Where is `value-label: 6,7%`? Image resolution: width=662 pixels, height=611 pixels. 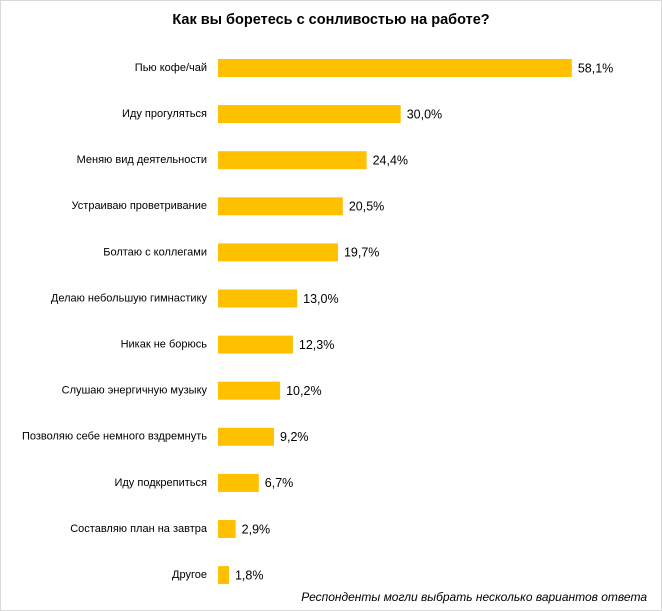 value-label: 6,7% is located at coordinates (279, 483).